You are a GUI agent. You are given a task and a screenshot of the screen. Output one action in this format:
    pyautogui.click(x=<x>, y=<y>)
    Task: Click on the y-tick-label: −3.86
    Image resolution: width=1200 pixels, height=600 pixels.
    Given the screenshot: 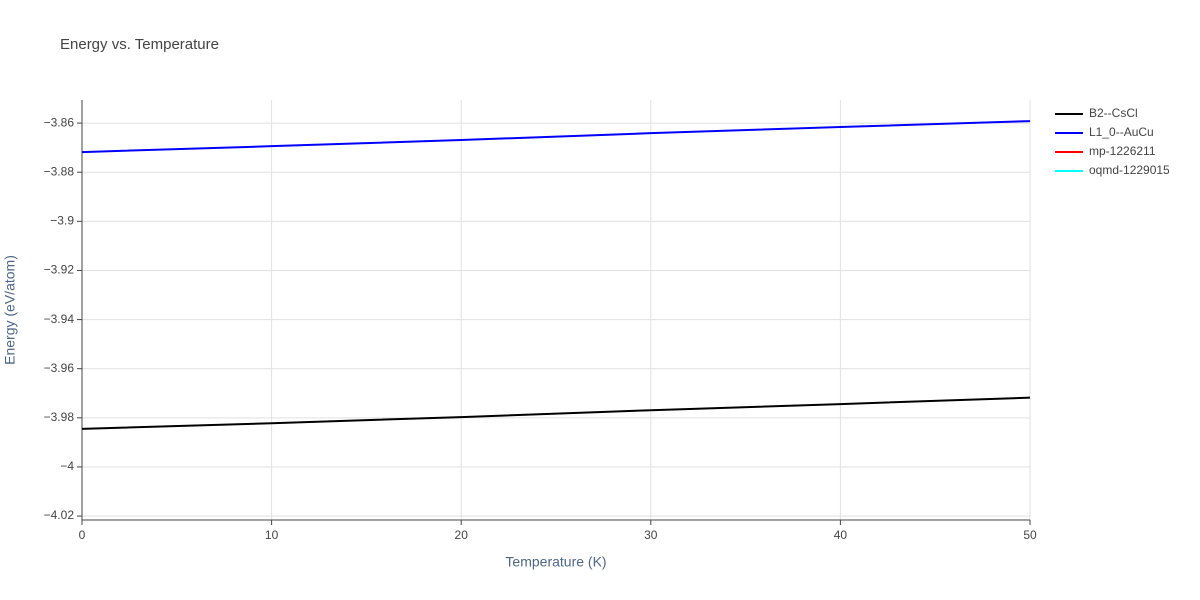 What is the action you would take?
    pyautogui.click(x=59, y=122)
    